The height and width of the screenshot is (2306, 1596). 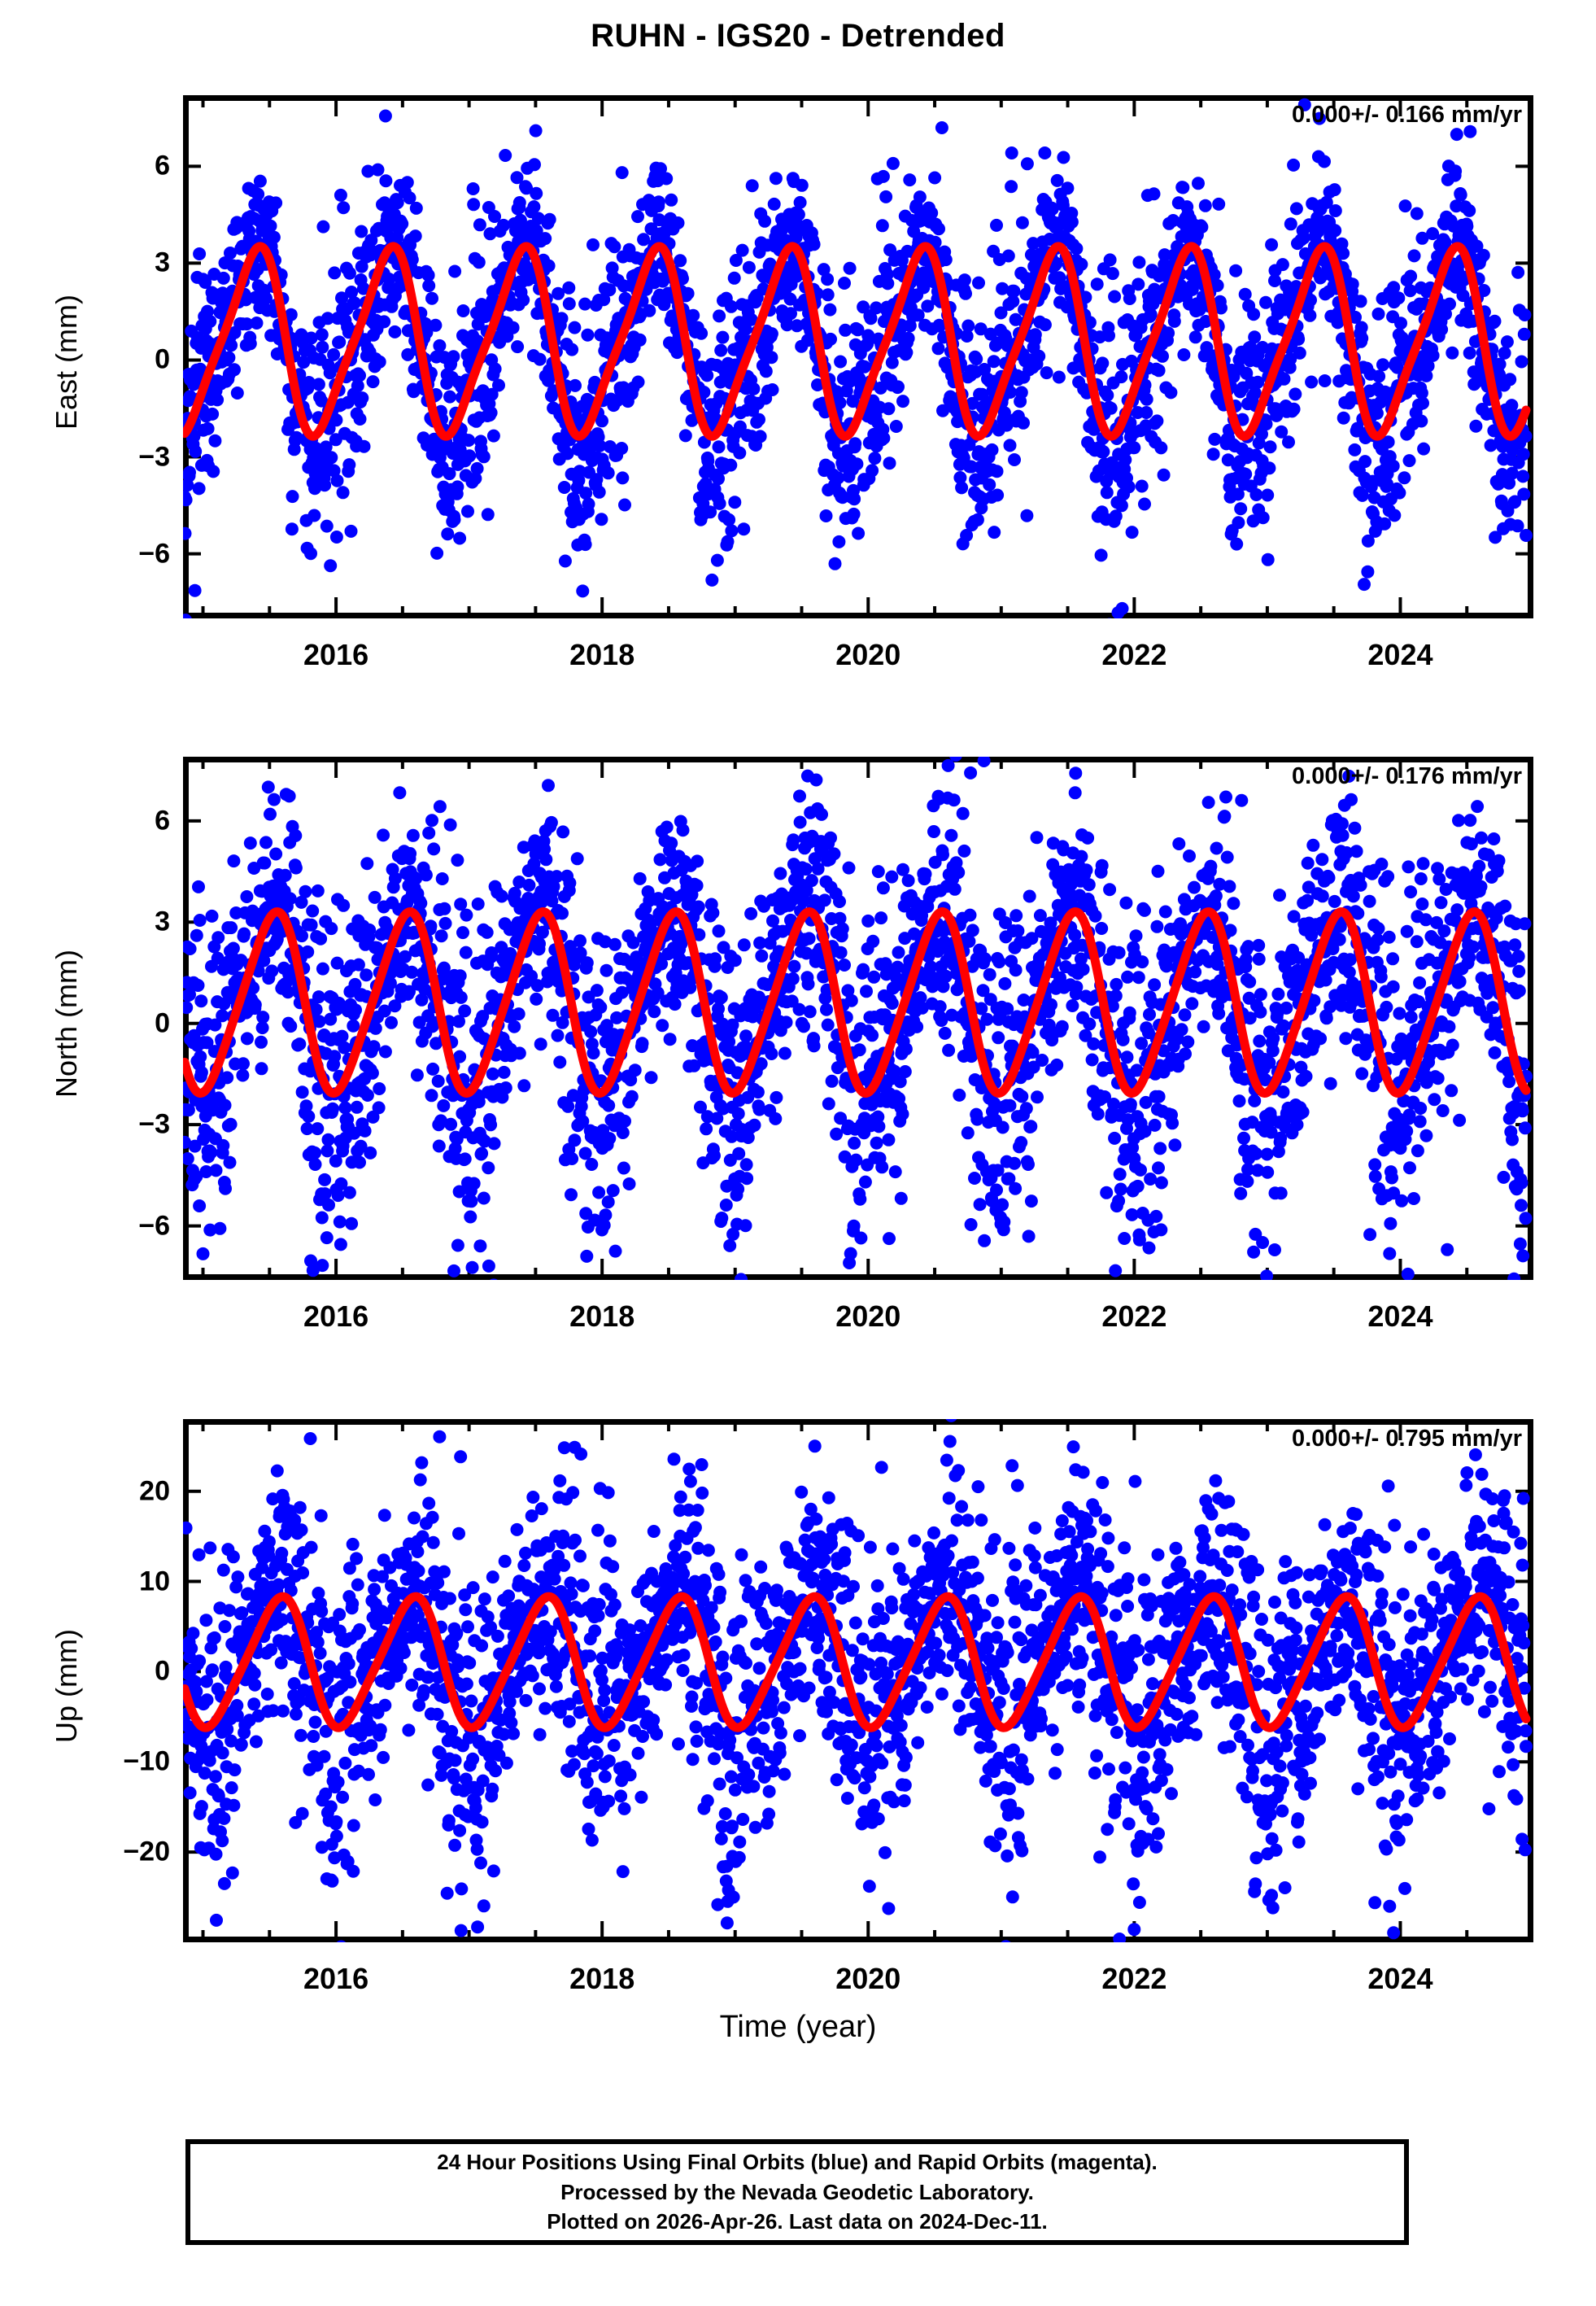 I want to click on ytick-label: −10, so click(x=146, y=1761).